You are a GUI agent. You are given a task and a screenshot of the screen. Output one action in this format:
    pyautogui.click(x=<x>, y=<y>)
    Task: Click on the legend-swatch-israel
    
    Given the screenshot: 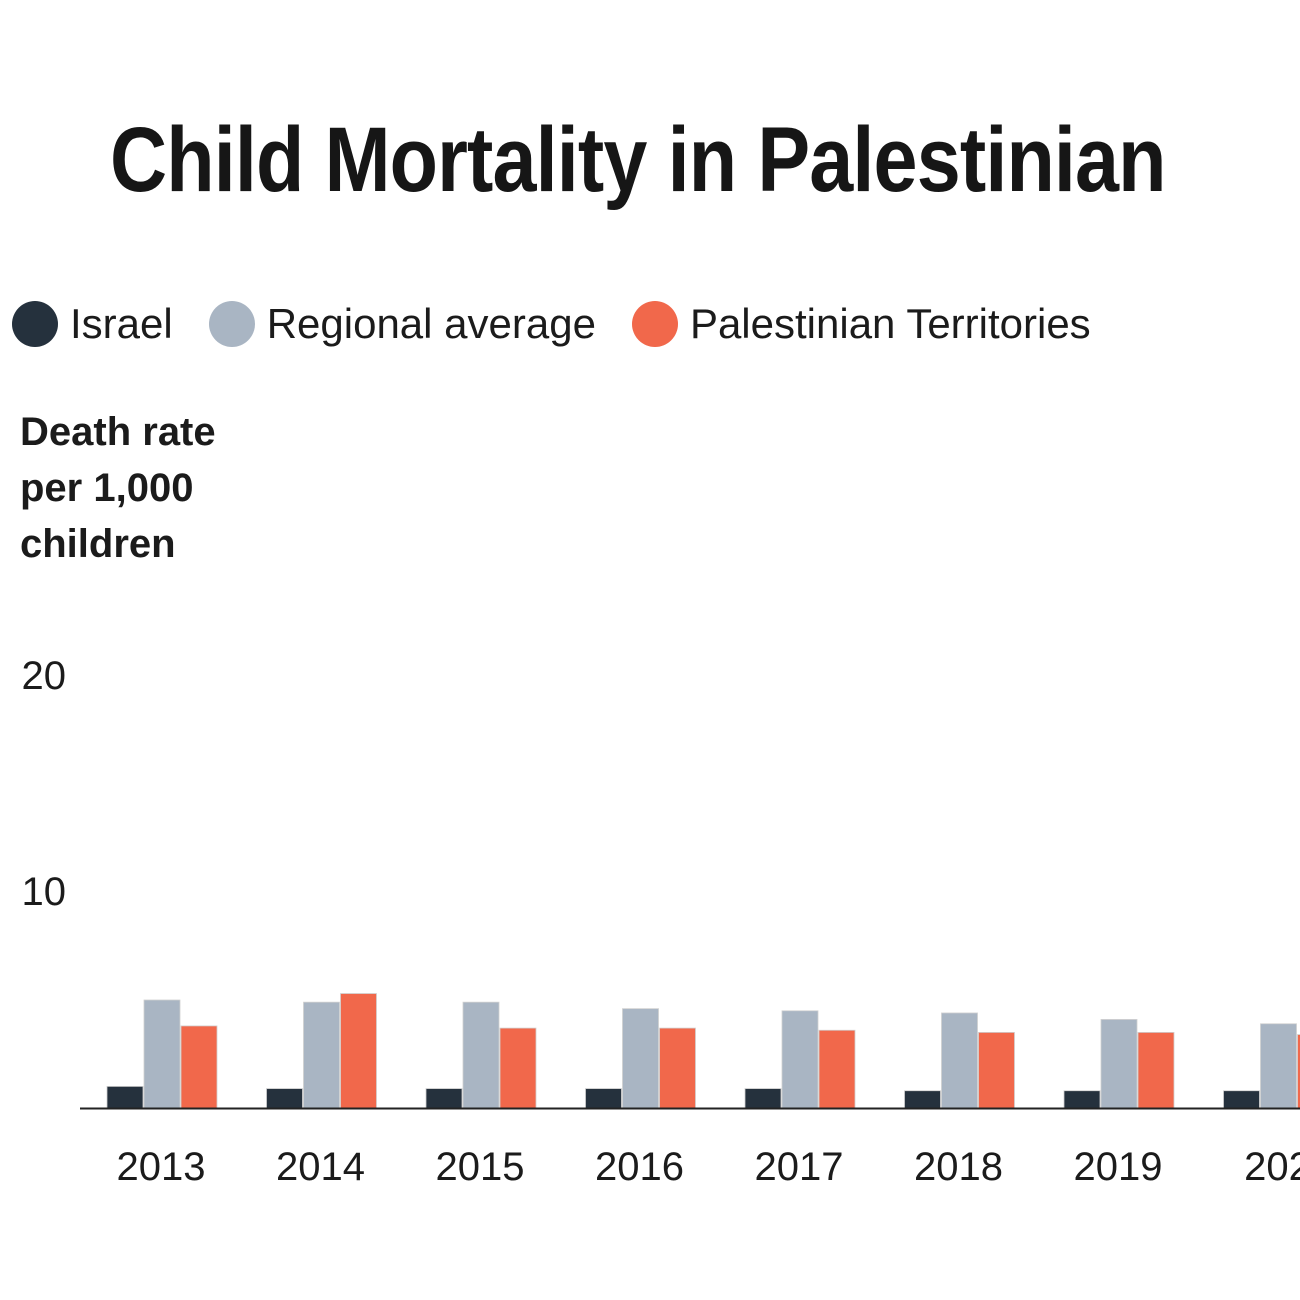 What is the action you would take?
    pyautogui.click(x=35, y=324)
    